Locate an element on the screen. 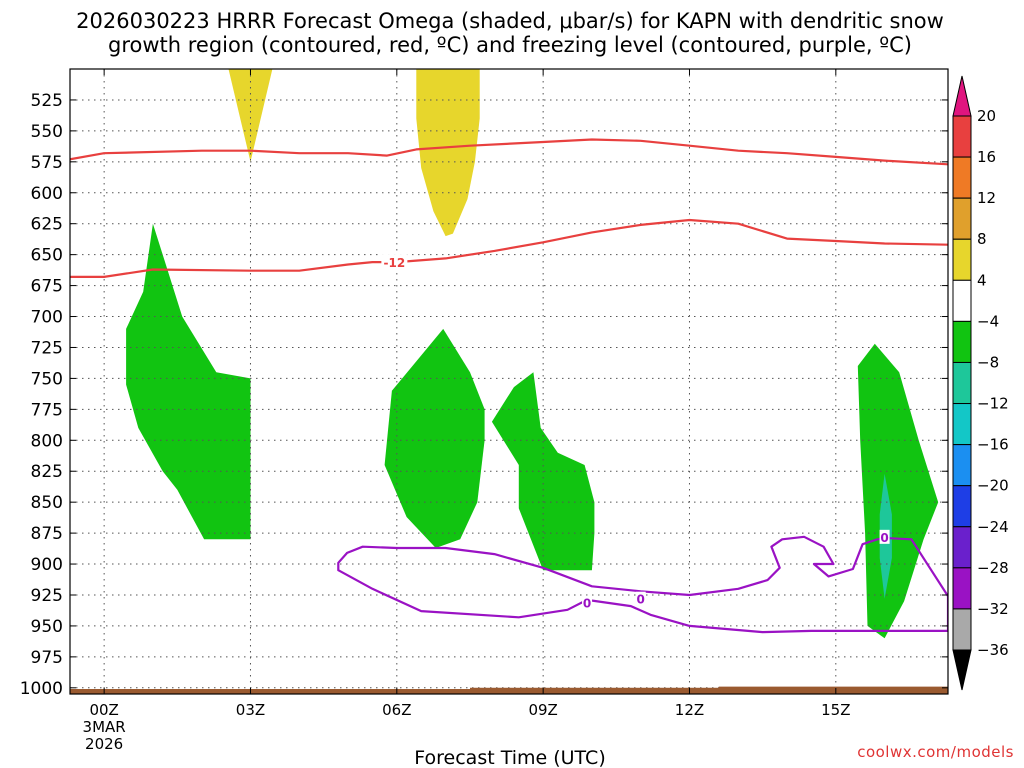 This screenshot has height=768, width=1024. credit-link: coolwx.com/models is located at coordinates (935, 752).